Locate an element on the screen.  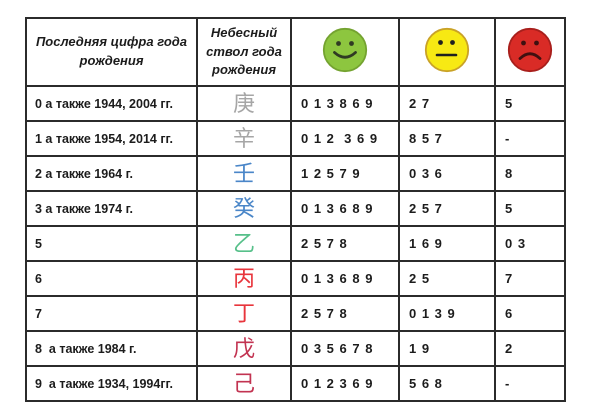
table-row: 3 а также 1974 г. 癸 0 1 3 6 8 9 2 5 7 5 is located at coordinates (295, 208).